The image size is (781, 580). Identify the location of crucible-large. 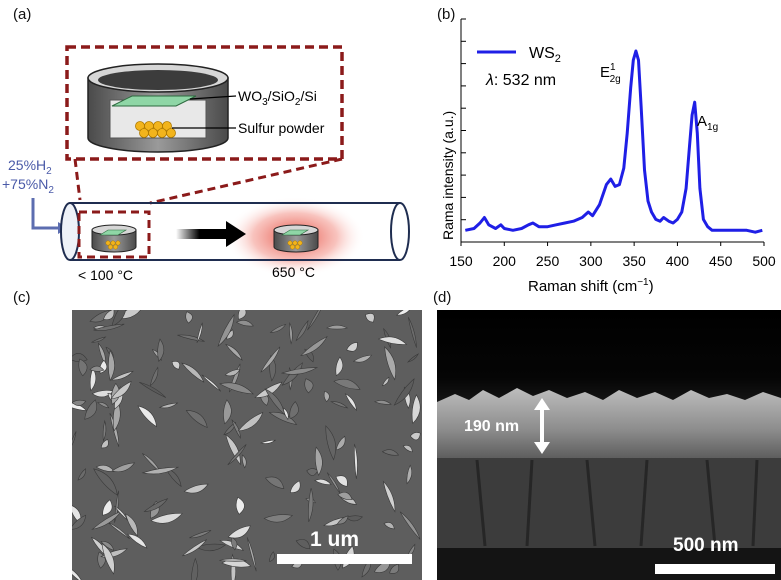
(162, 108).